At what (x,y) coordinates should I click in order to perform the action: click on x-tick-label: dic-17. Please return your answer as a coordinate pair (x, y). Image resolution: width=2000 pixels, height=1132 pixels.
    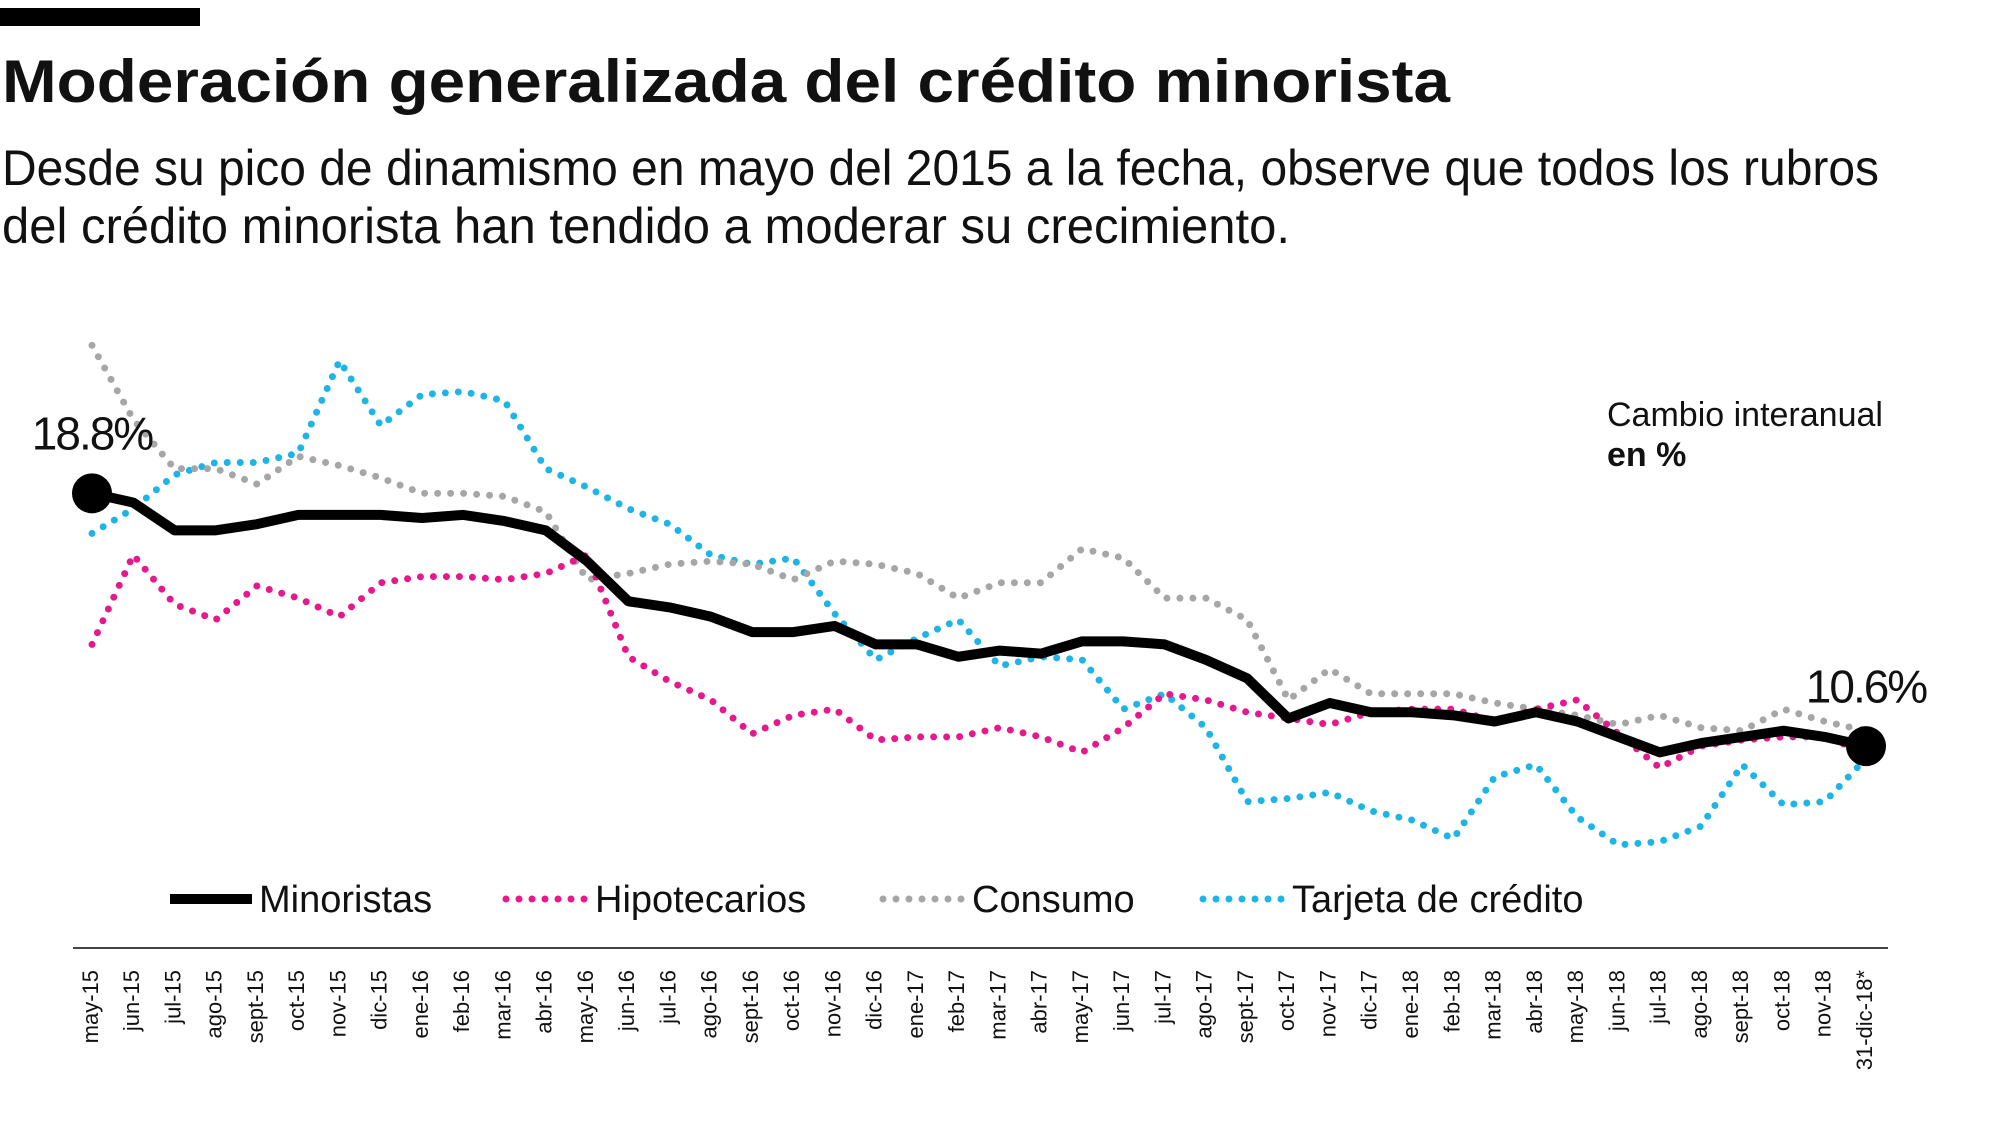
    Looking at the image, I should click on (1369, 1000).